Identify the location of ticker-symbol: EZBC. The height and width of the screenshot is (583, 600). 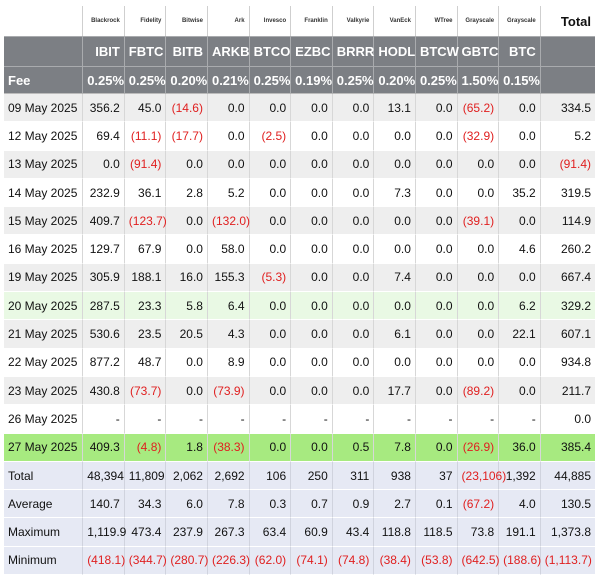
(311, 51).